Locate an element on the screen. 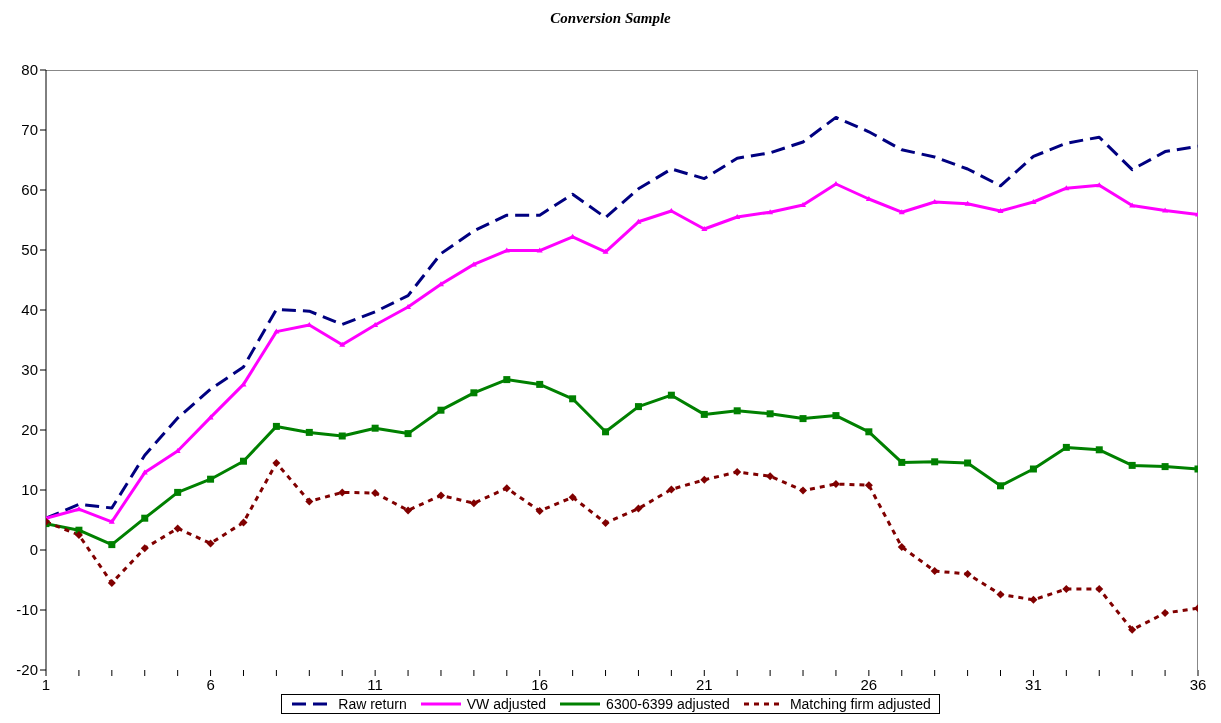  y-tick-label: -20 is located at coordinates (27, 670).